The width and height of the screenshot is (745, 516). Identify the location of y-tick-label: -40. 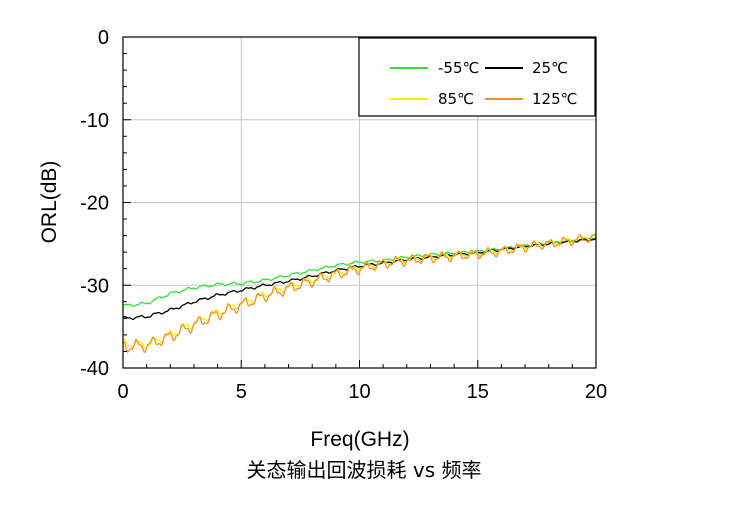
(94, 369).